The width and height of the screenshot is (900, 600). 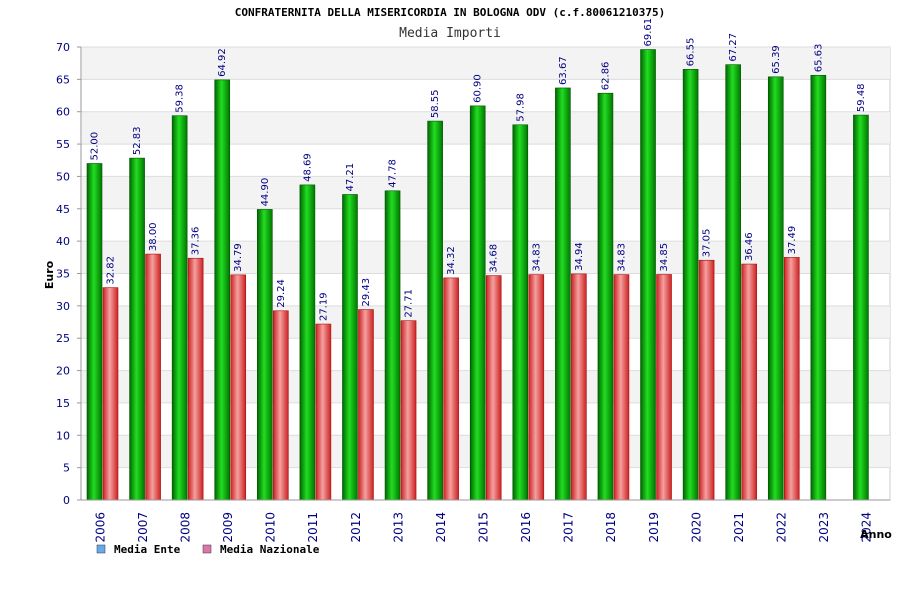 What do you see at coordinates (63, 176) in the screenshot?
I see `y-tick-label: 50` at bounding box center [63, 176].